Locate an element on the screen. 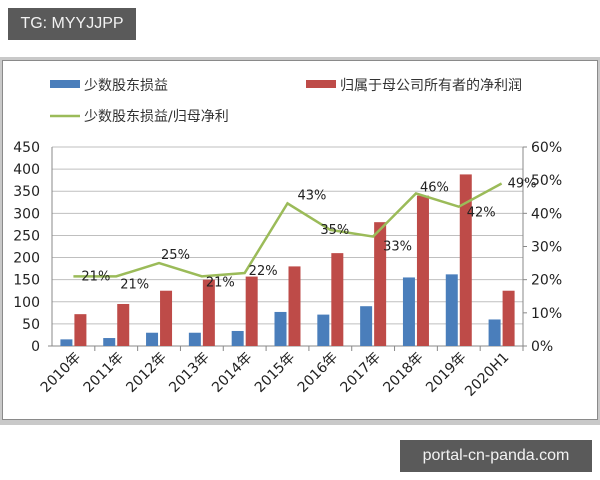 Image resolution: width=600 pixels, height=480 pixels. data-label: 33% is located at coordinates (397, 247).